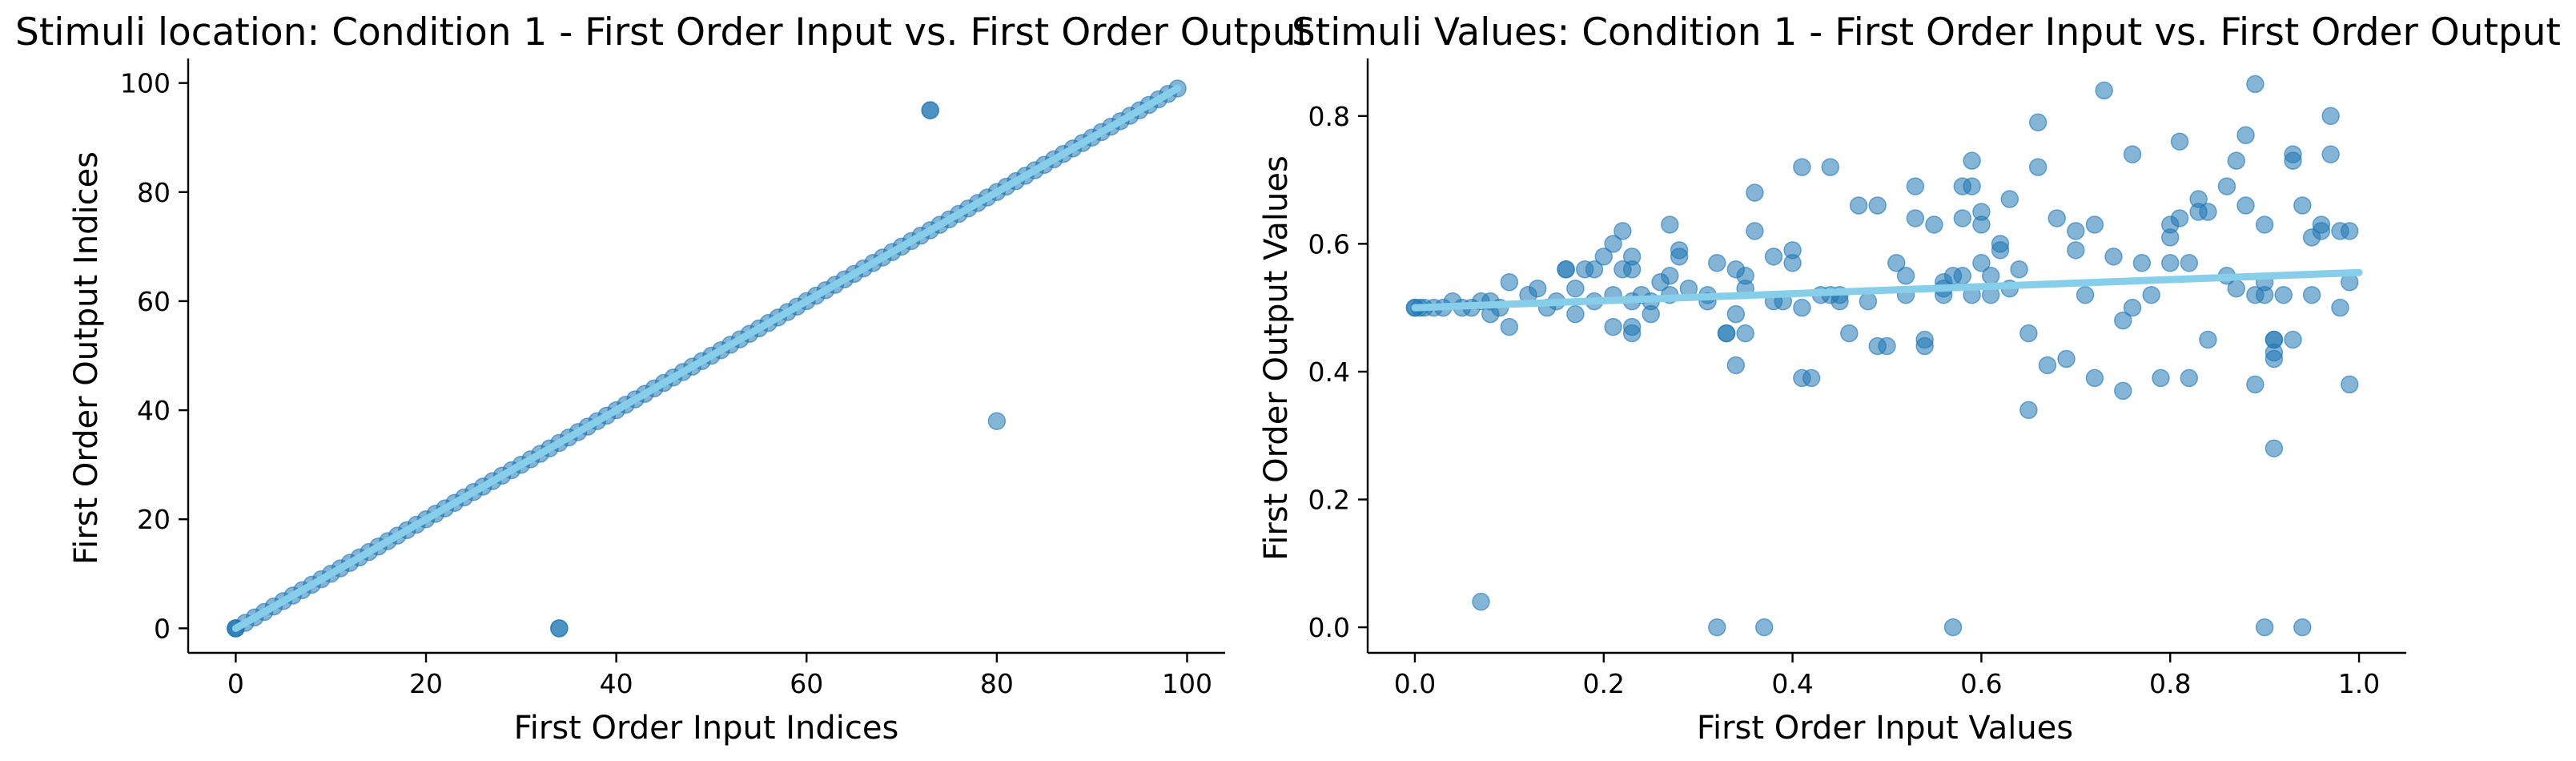 The height and width of the screenshot is (761, 2576). What do you see at coordinates (2359, 683) in the screenshot?
I see `values-x-tick-label: 1.0` at bounding box center [2359, 683].